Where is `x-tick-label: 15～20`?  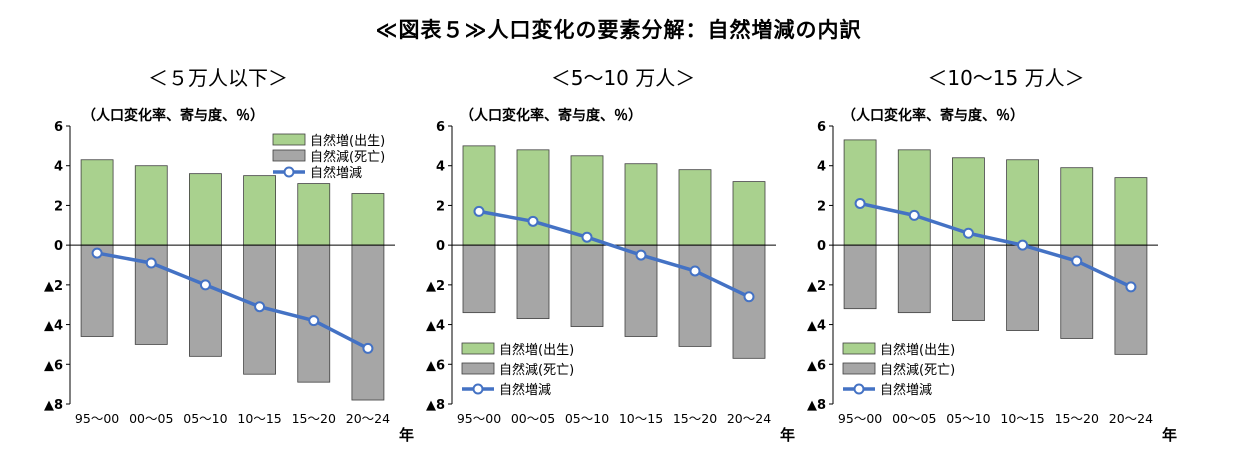 x-tick-label: 15～20 is located at coordinates (695, 418).